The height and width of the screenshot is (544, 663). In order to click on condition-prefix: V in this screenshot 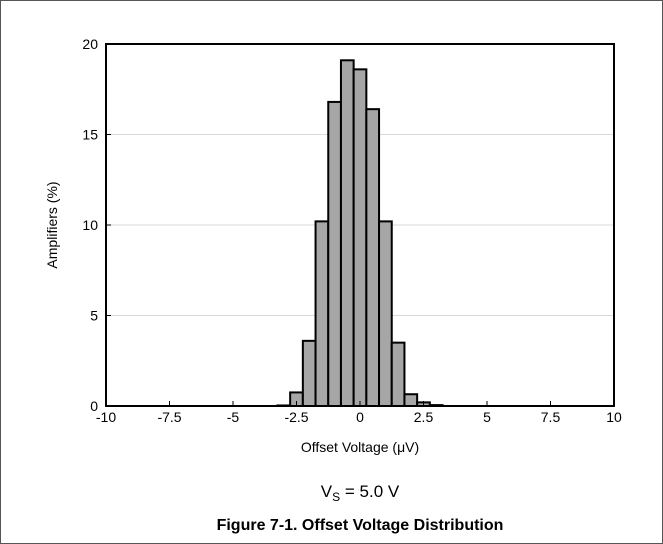, I will do `click(327, 491)`.